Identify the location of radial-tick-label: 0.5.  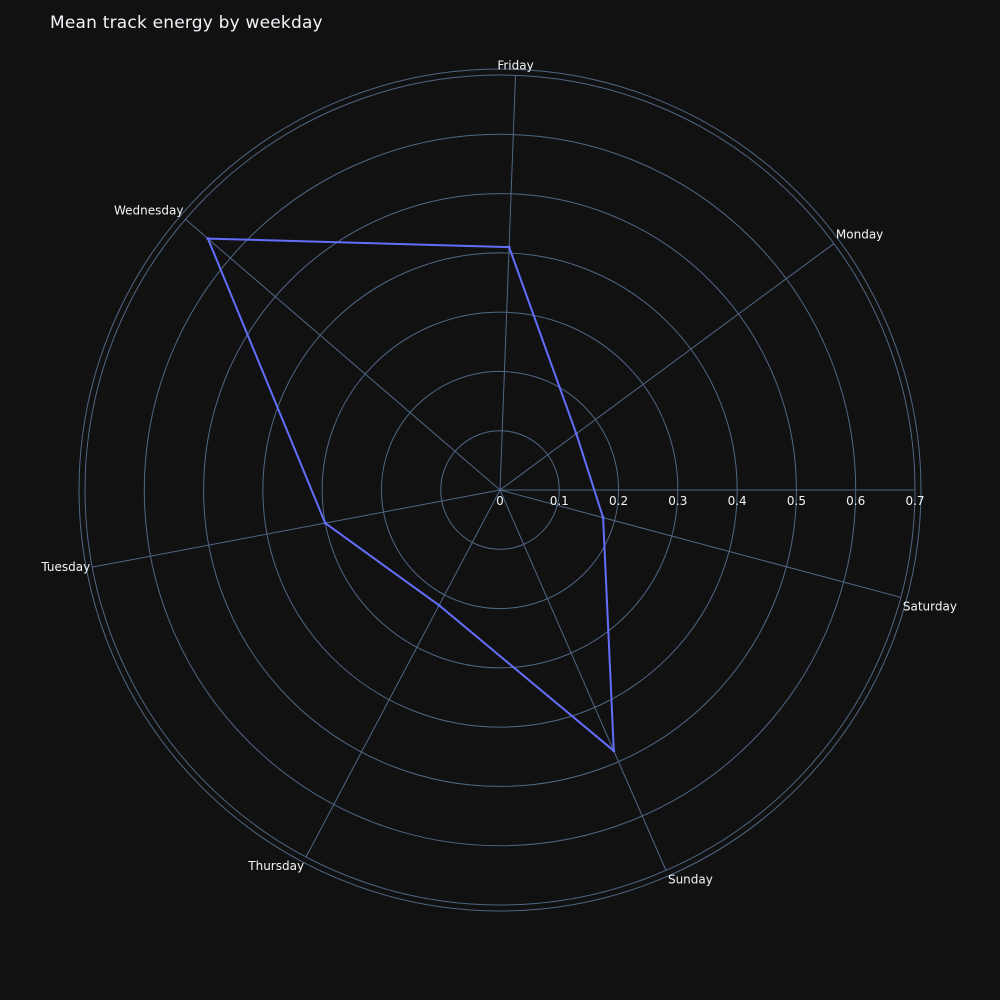
(796, 501).